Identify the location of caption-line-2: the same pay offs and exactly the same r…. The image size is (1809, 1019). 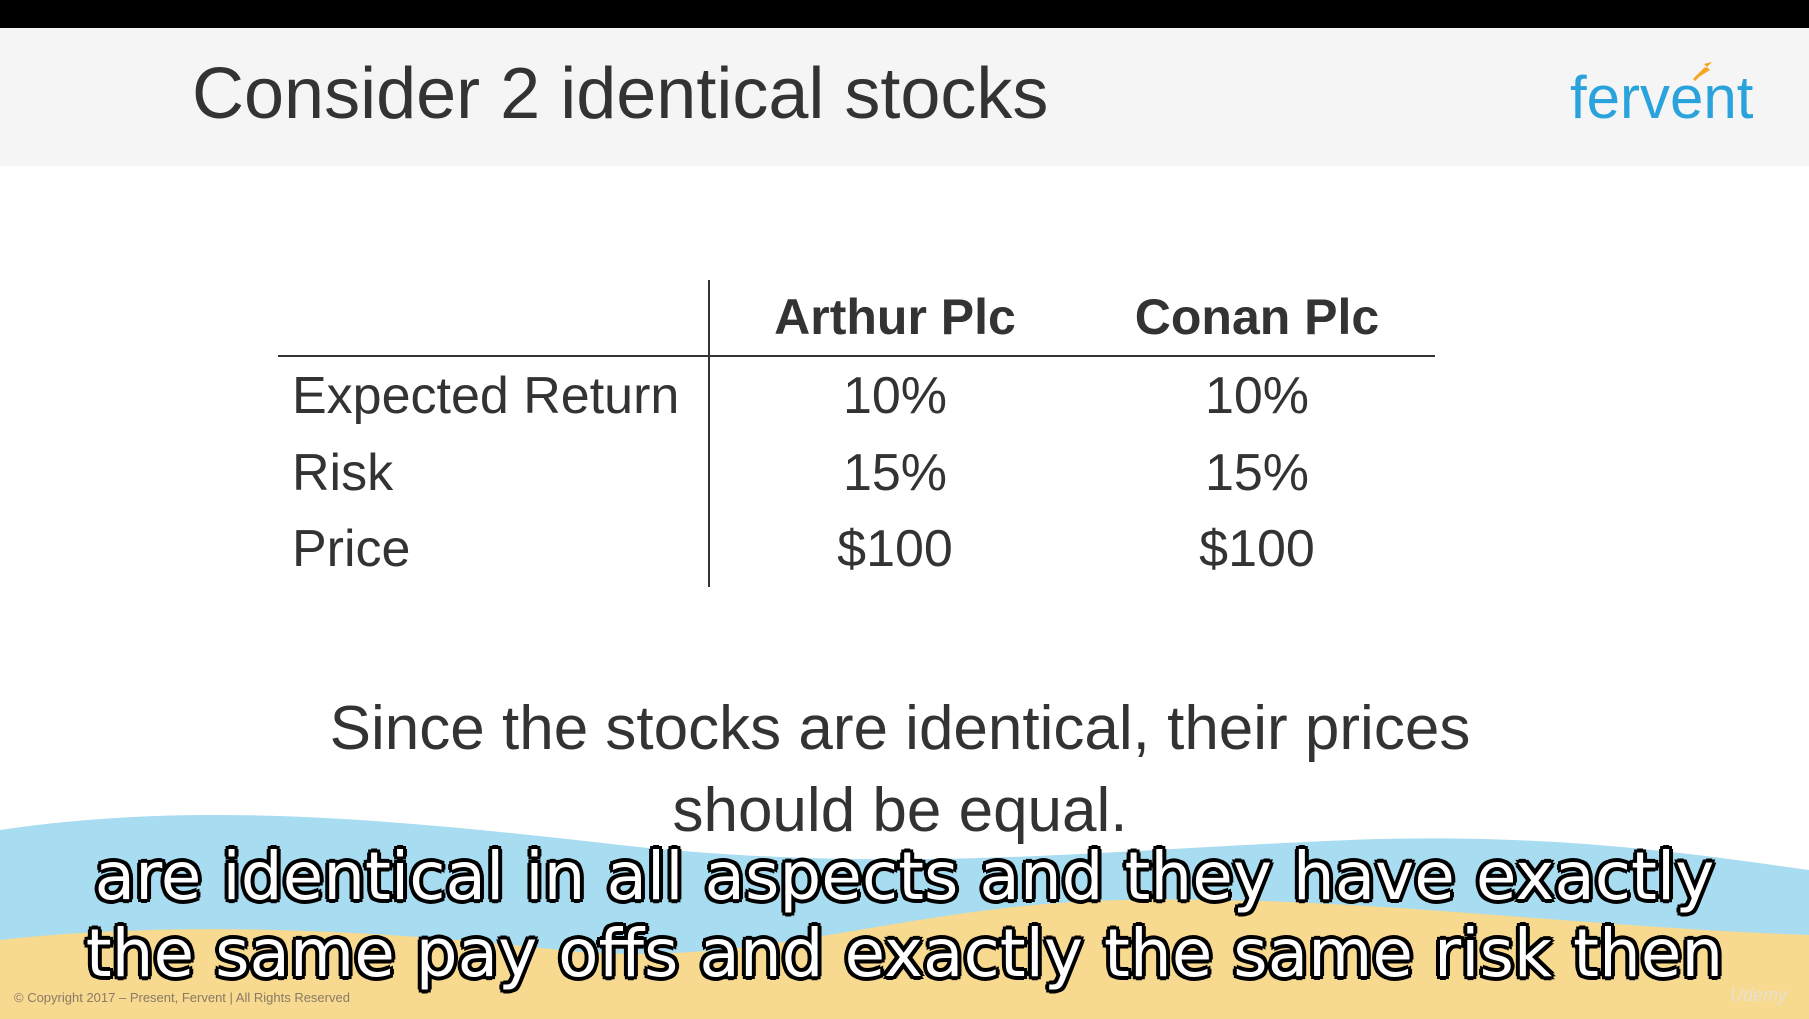
(904, 953).